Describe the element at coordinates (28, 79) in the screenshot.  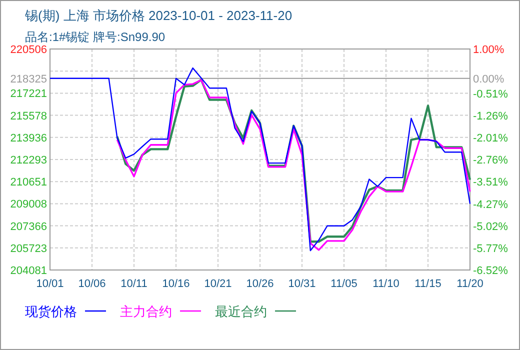
I see `ref-line-label: 218325` at that location.